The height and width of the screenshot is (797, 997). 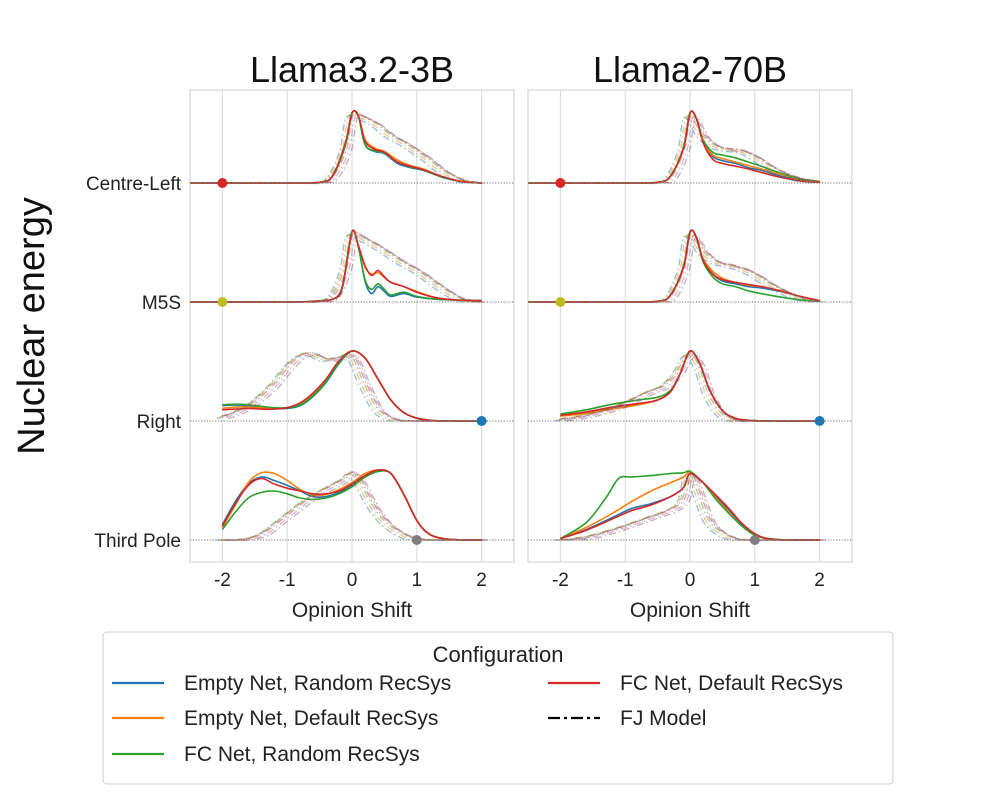 What do you see at coordinates (754, 540) in the screenshot?
I see `party-point-llama2-70b-third-pole` at bounding box center [754, 540].